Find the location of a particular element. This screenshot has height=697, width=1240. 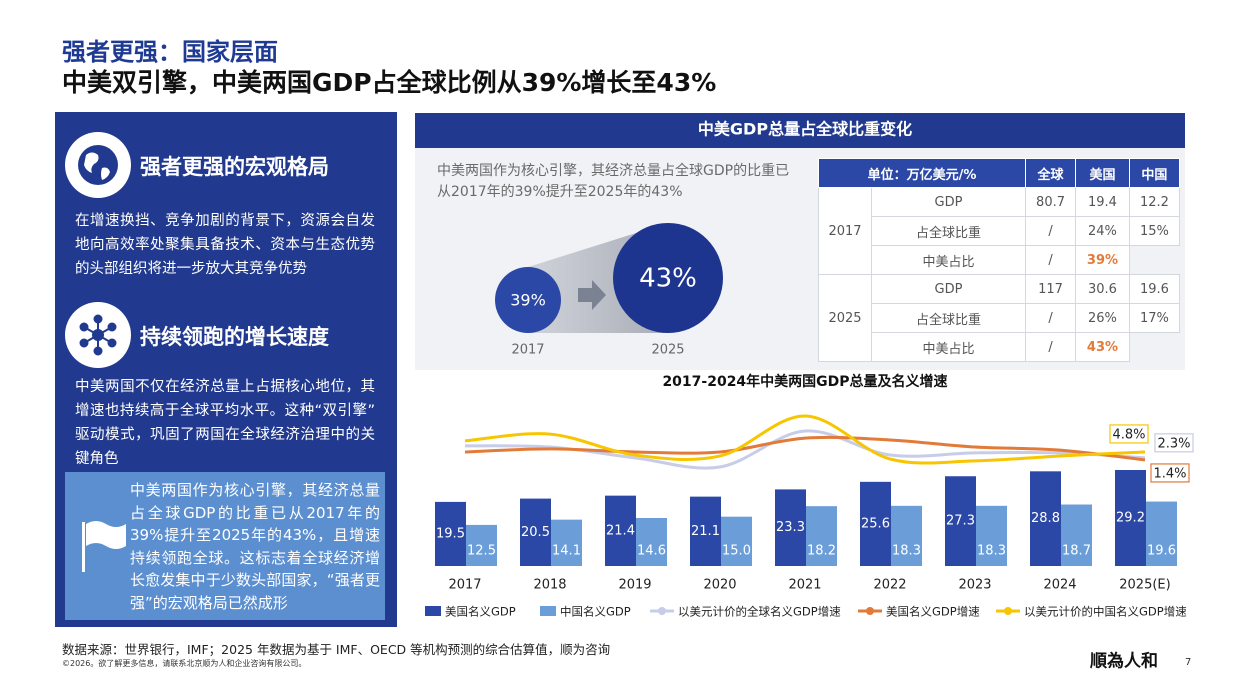

table-cell: 30.6 is located at coordinates (1102, 289).